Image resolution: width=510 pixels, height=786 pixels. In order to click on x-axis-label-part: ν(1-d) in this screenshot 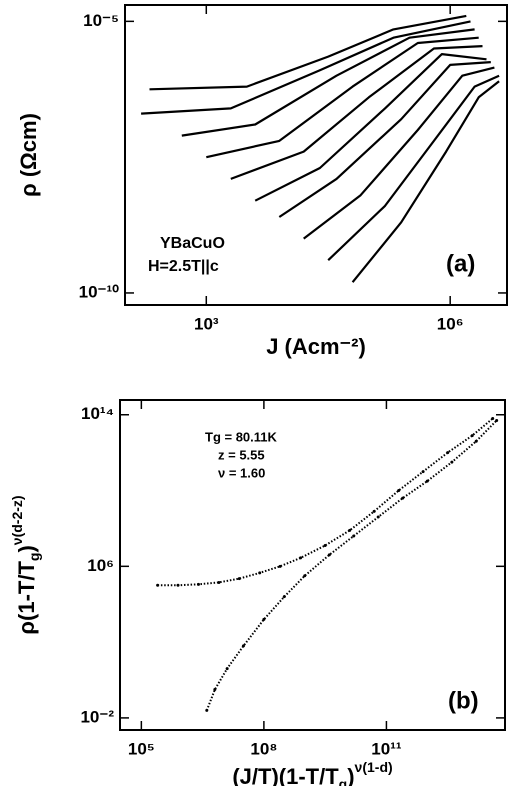, I will do `click(374, 767)`.